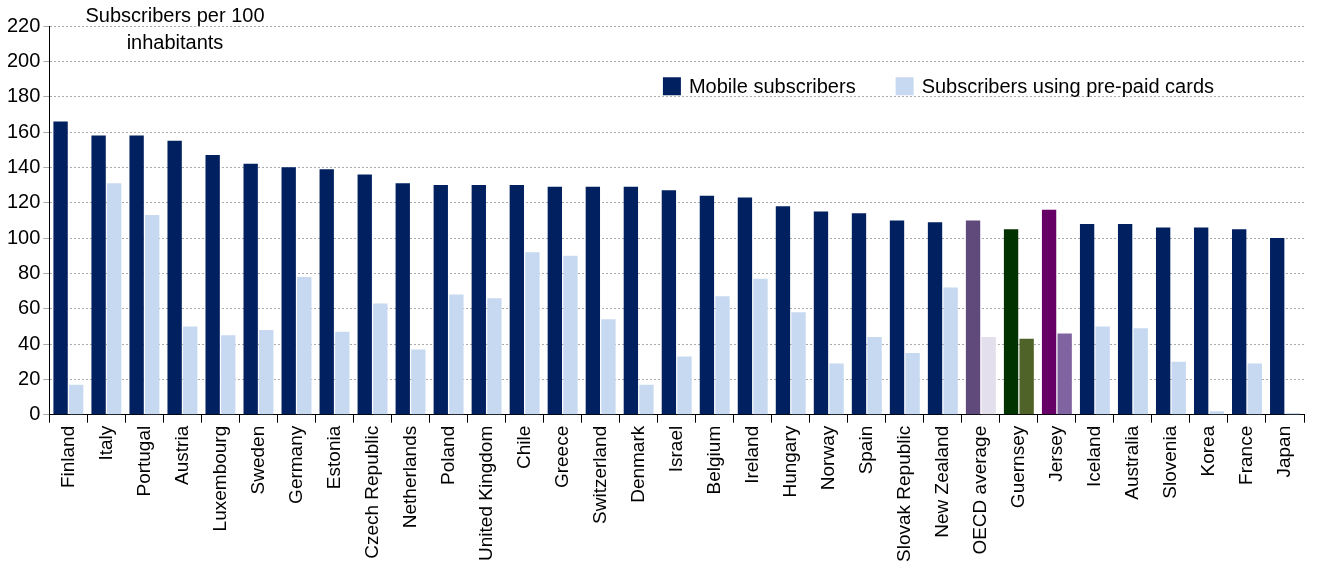  What do you see at coordinates (23, 59) in the screenshot?
I see `y-tick-label: 200` at bounding box center [23, 59].